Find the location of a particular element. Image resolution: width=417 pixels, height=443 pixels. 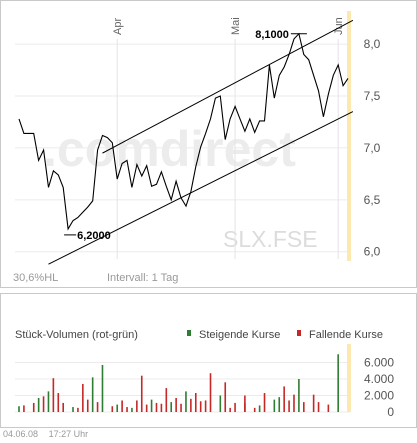

x-tick-label: Apr is located at coordinates (118, 26).